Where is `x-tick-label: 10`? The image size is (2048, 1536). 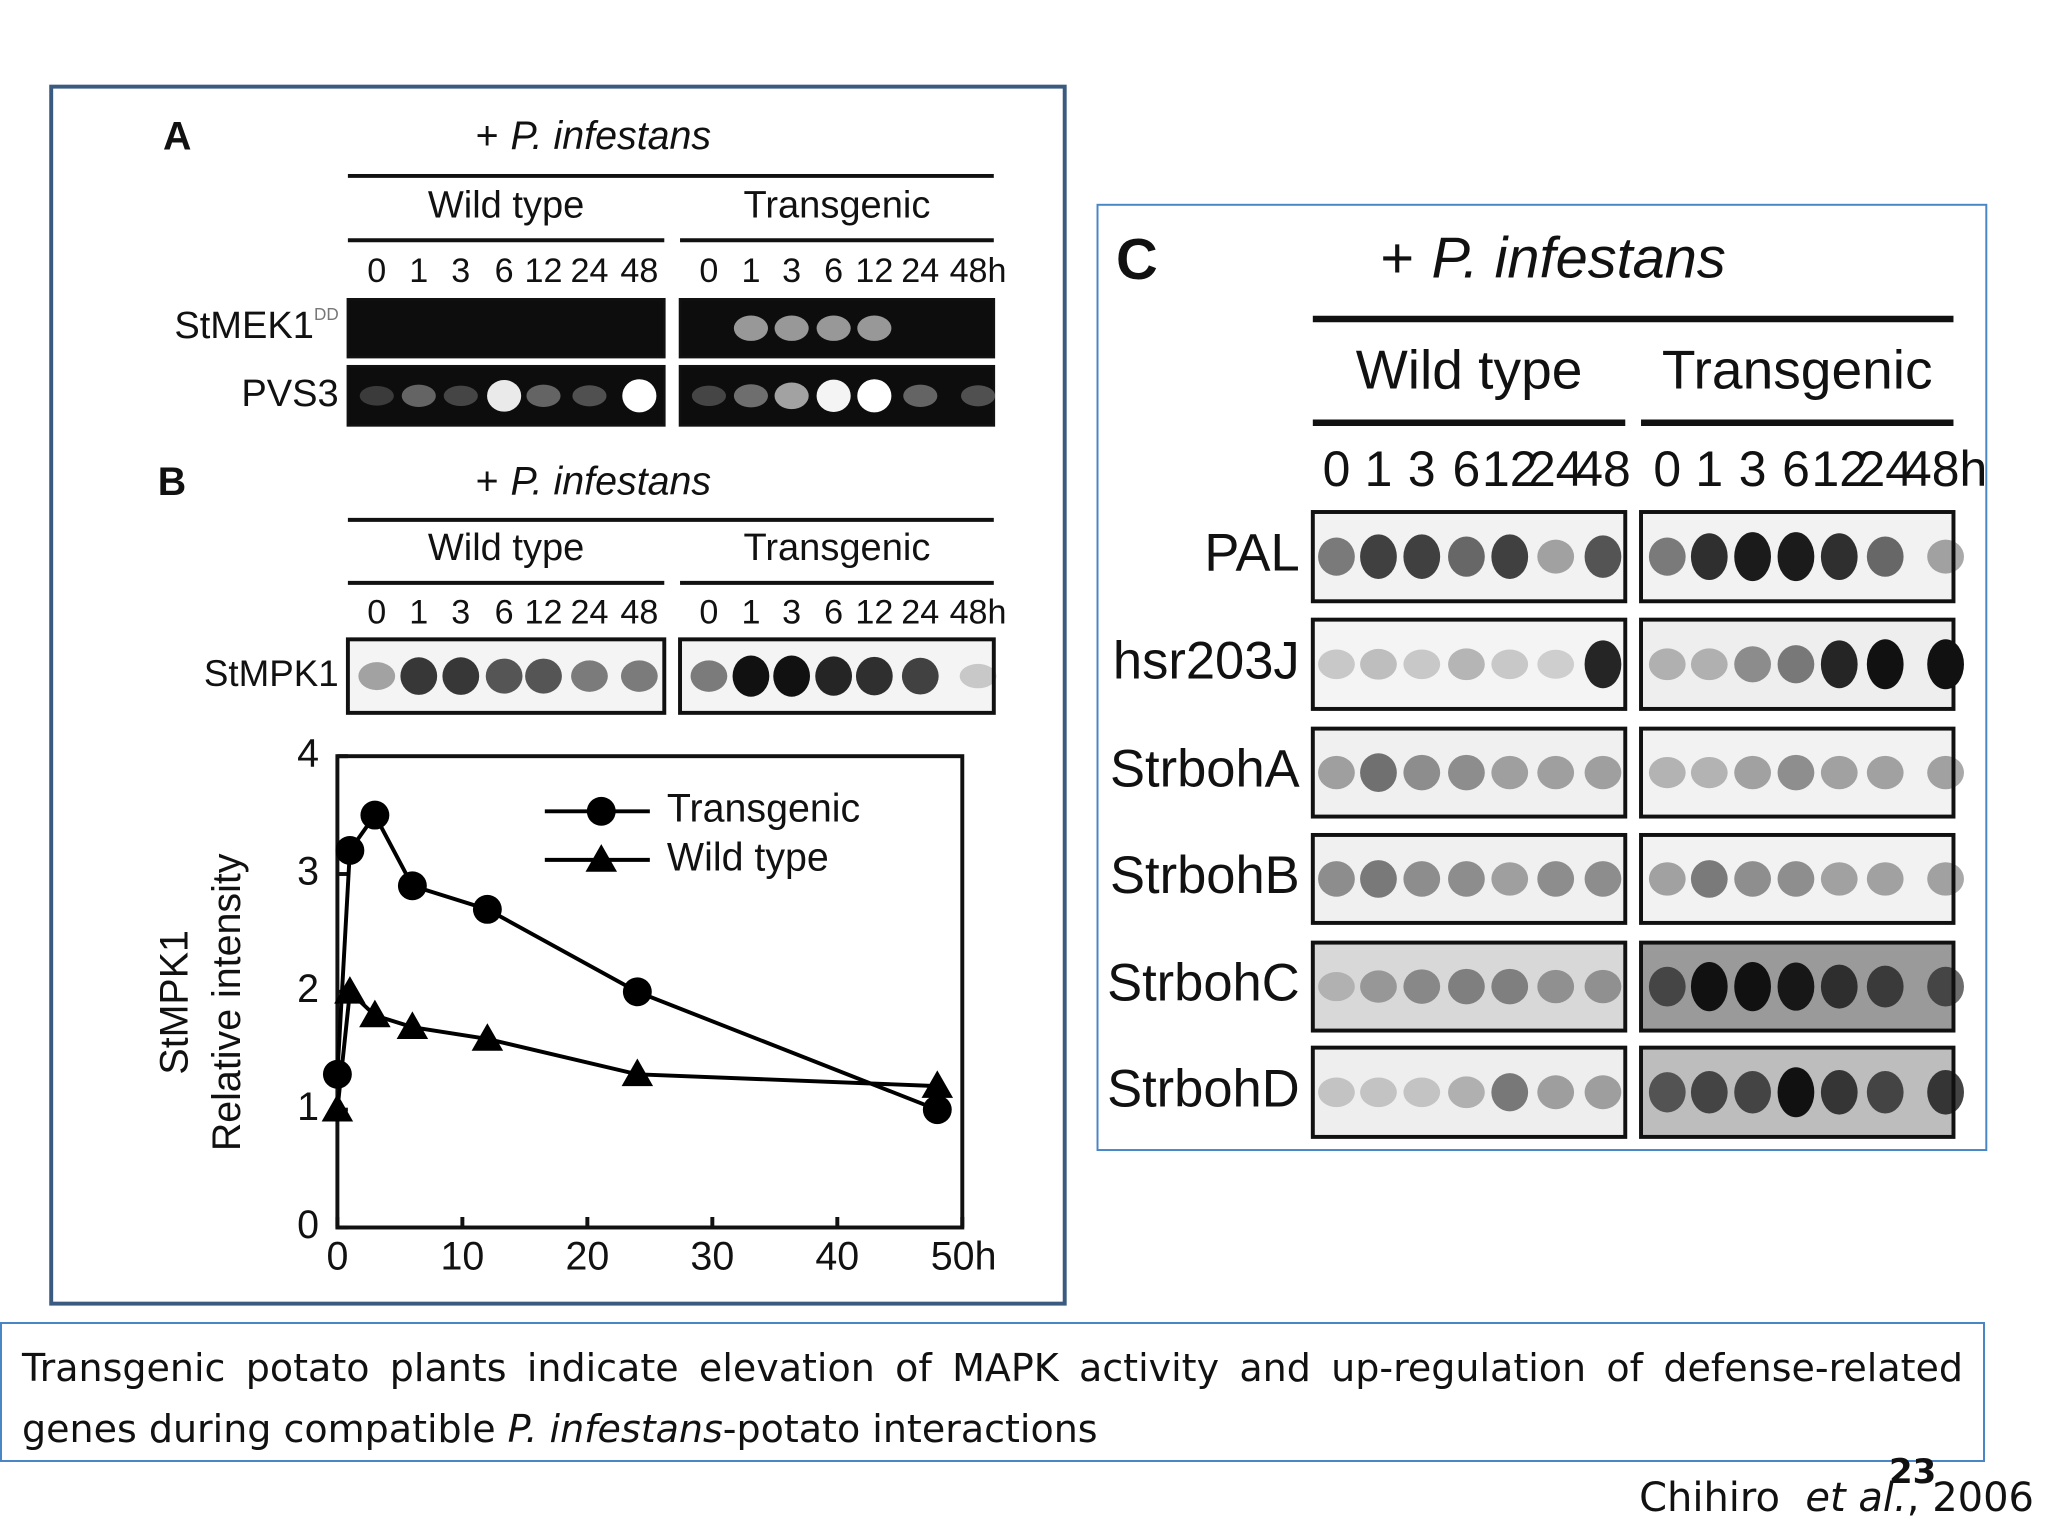
x-tick-label: 10 is located at coordinates (462, 1256).